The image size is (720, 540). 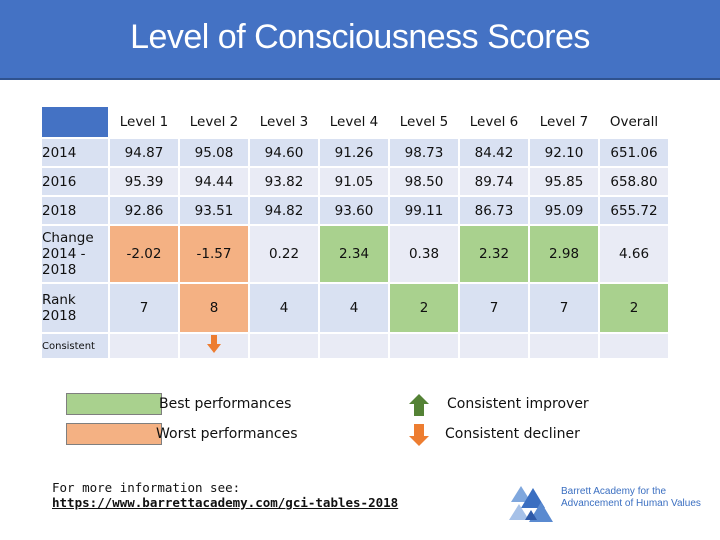 I want to click on cell: 0.22, so click(x=284, y=254).